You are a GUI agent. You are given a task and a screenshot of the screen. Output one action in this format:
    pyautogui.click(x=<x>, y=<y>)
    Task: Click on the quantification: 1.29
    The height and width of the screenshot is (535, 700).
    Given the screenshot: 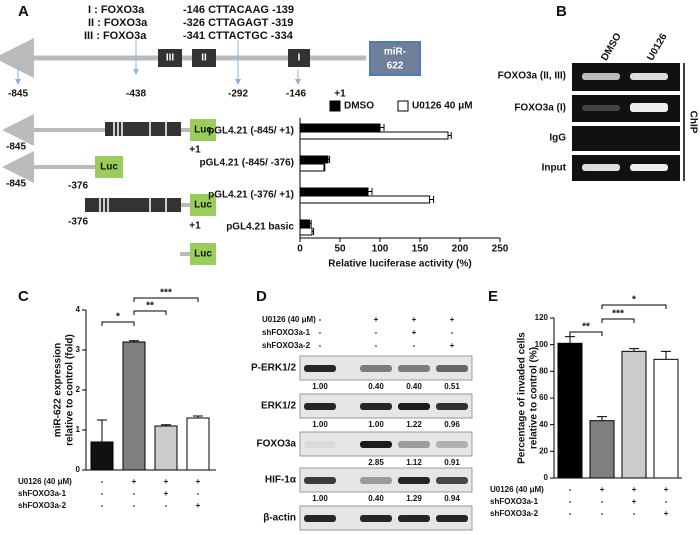 What is the action you would take?
    pyautogui.click(x=414, y=498)
    